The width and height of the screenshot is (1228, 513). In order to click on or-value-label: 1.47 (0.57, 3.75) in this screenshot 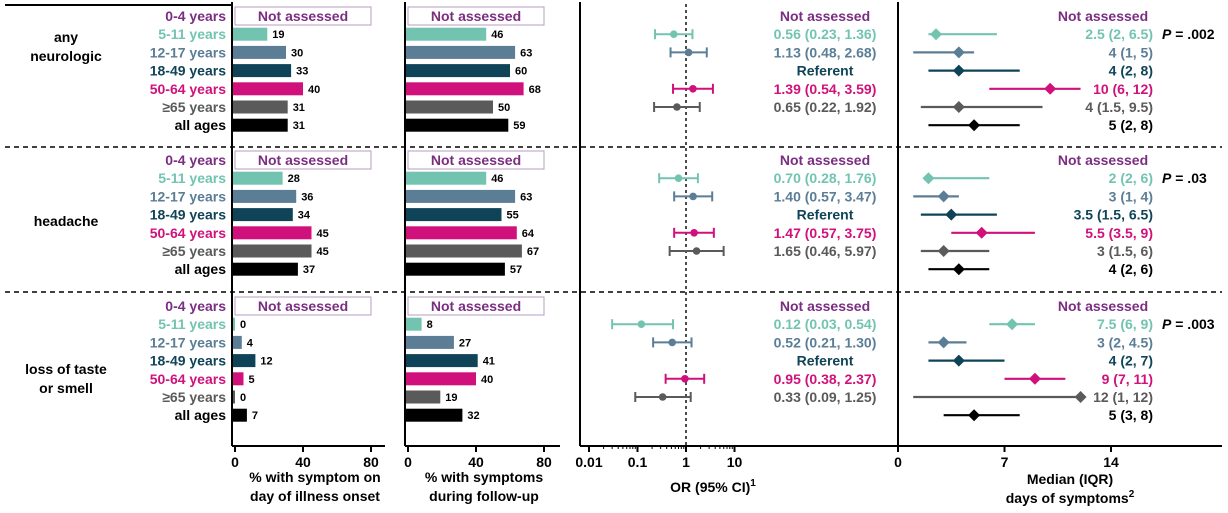, I will do `click(825, 233)`.